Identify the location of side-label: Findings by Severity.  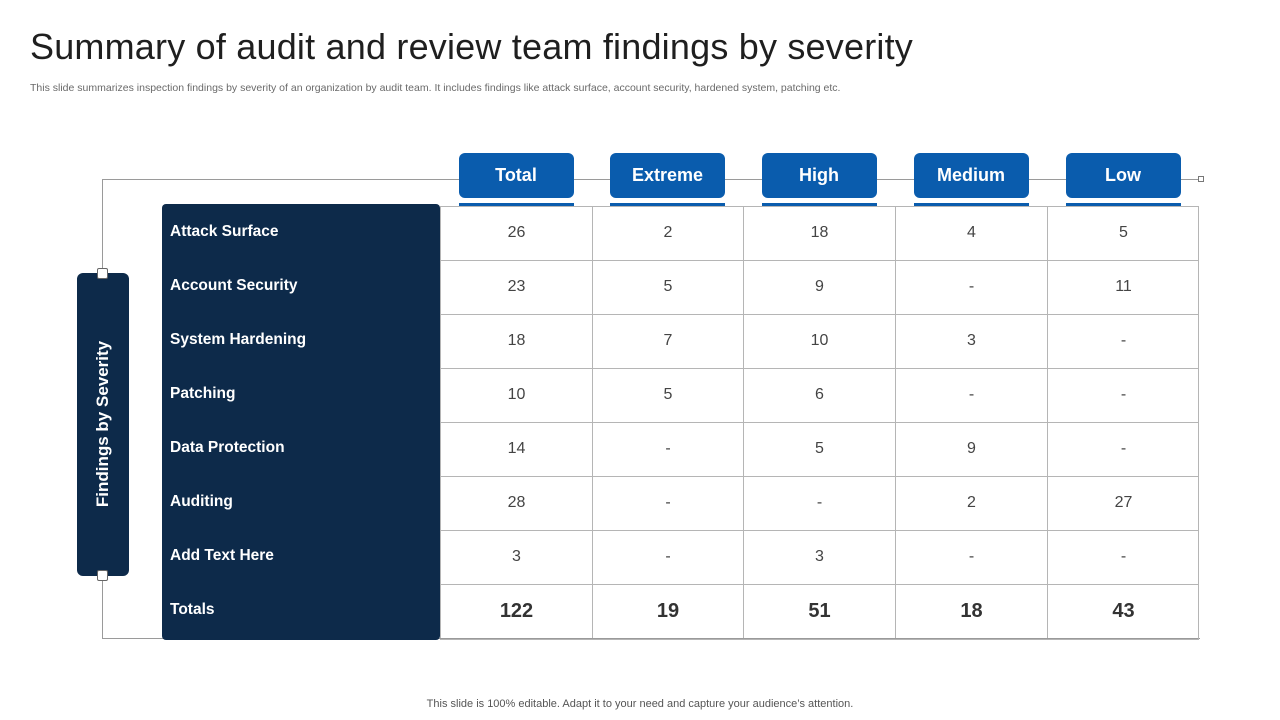
(102, 424).